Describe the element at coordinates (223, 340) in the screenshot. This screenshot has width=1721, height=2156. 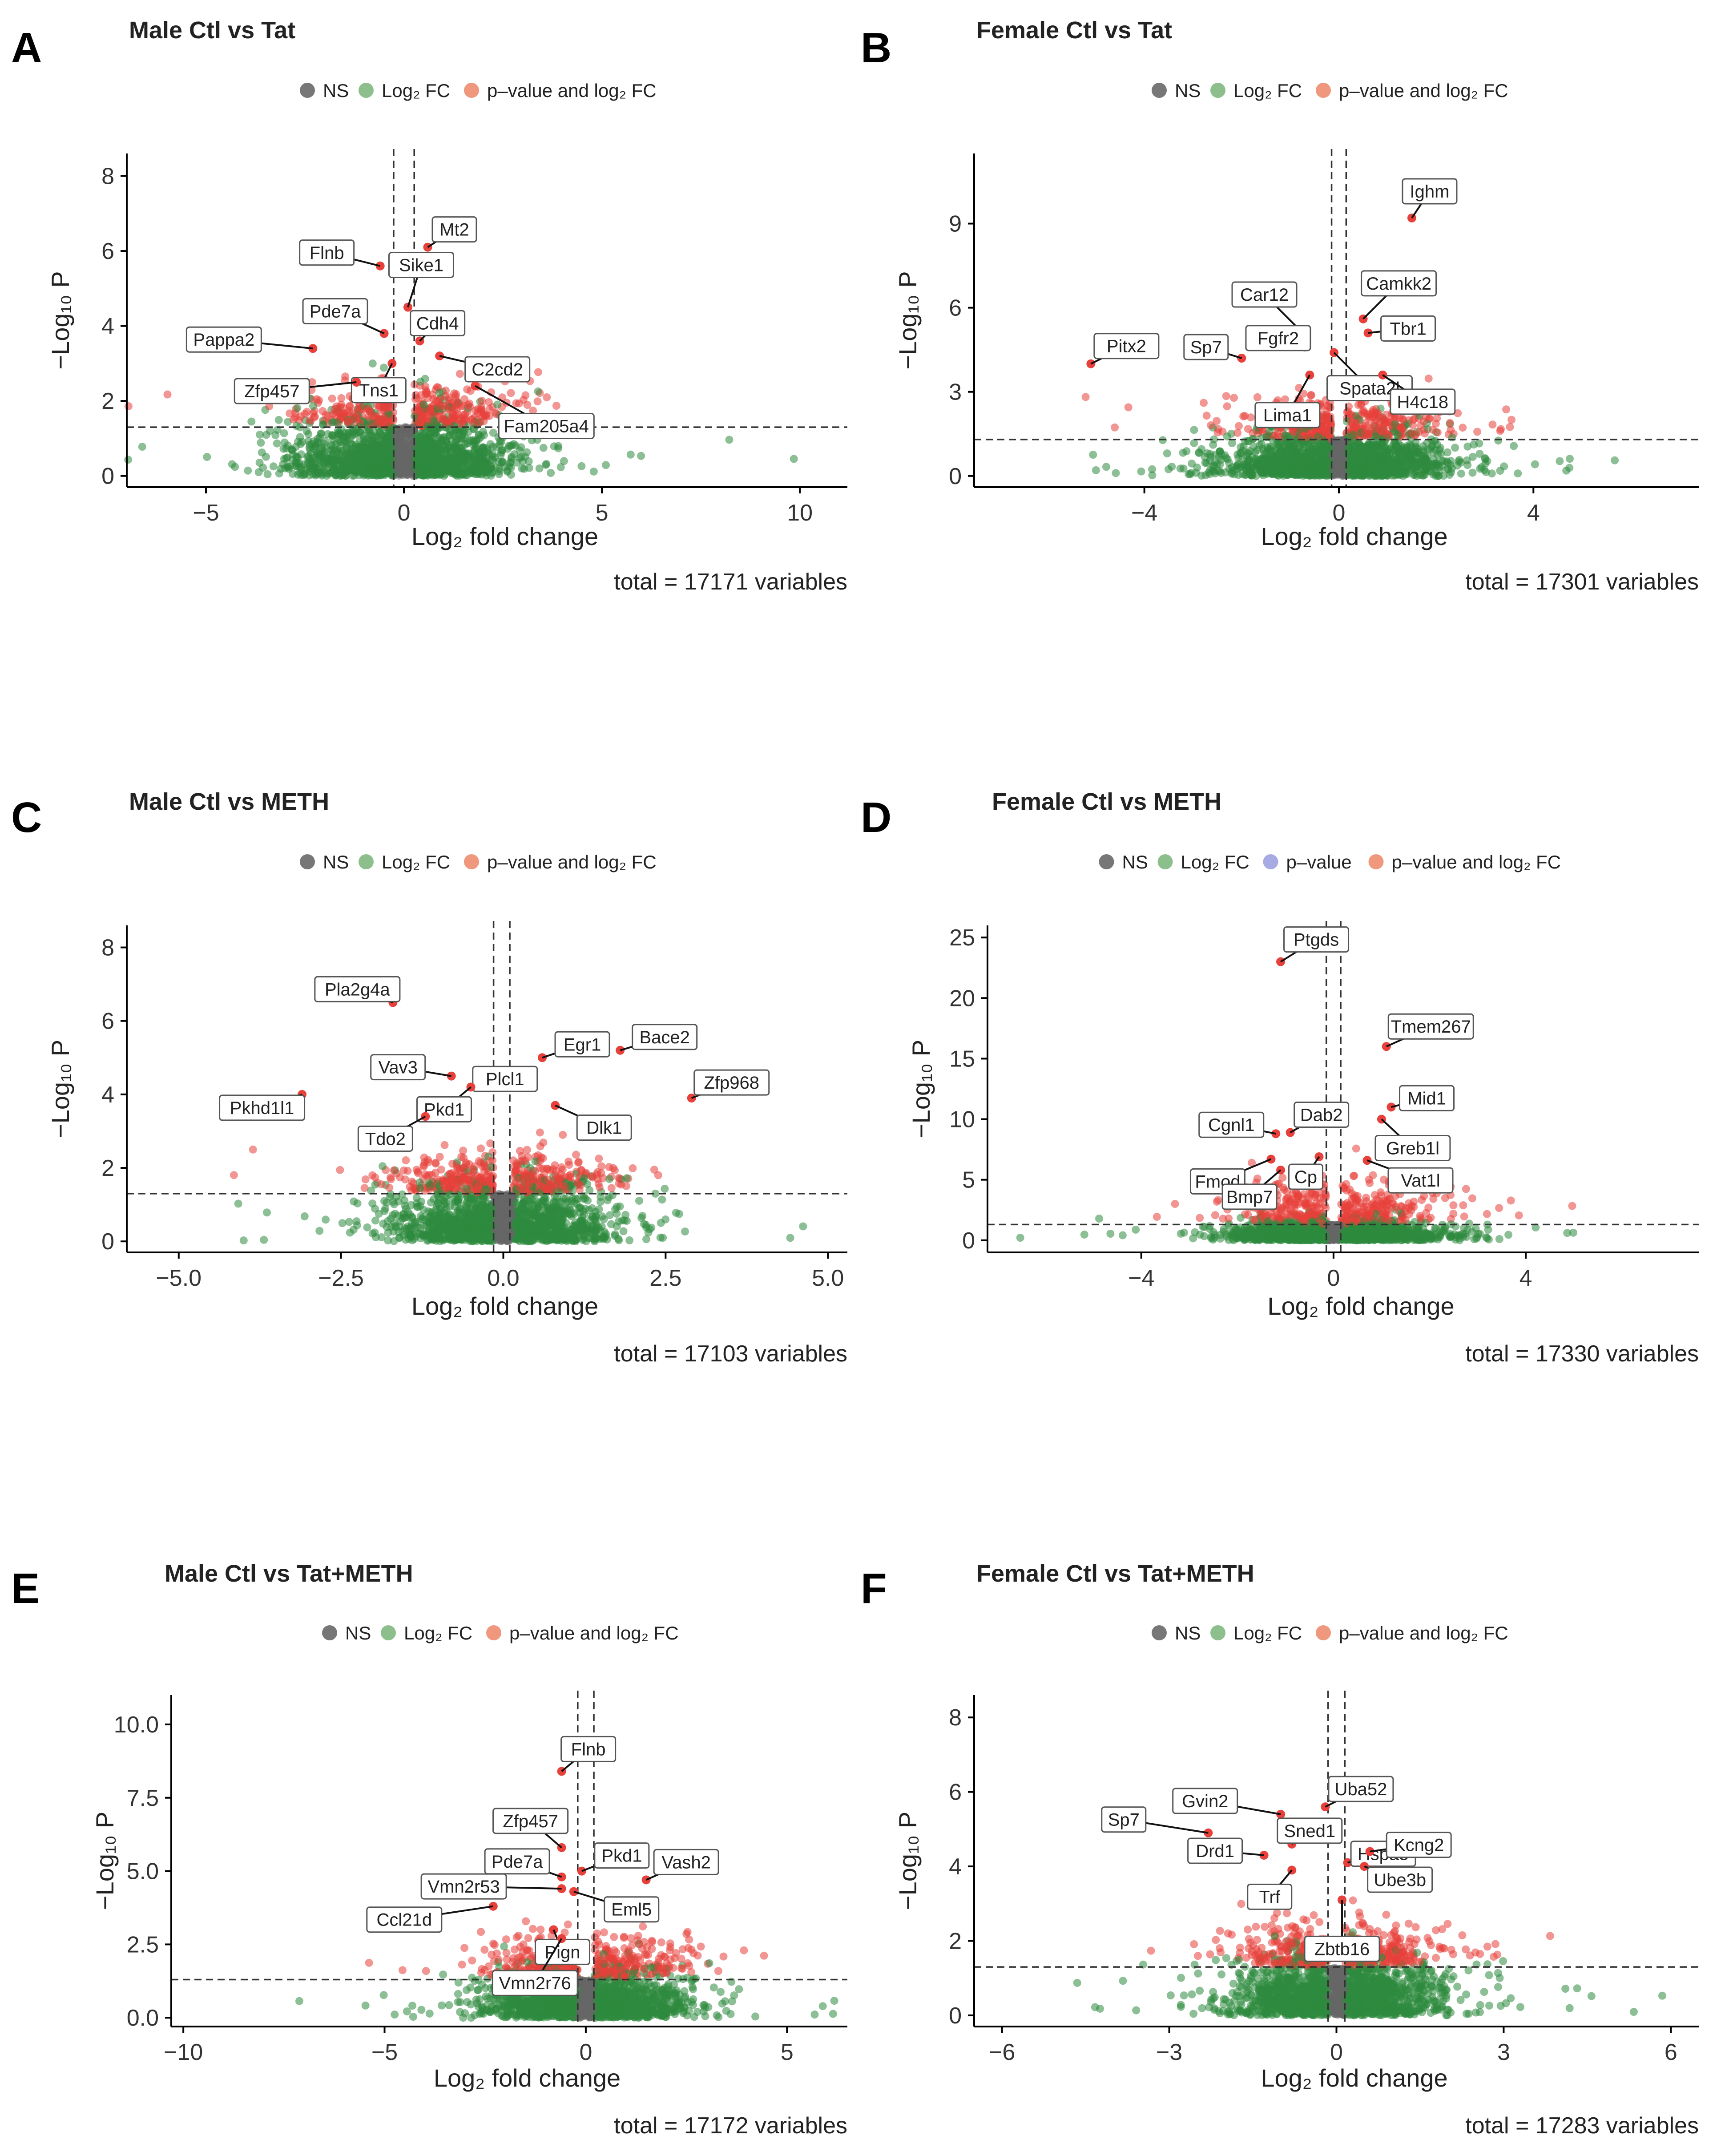
I see `gene-label: Pappa2` at that location.